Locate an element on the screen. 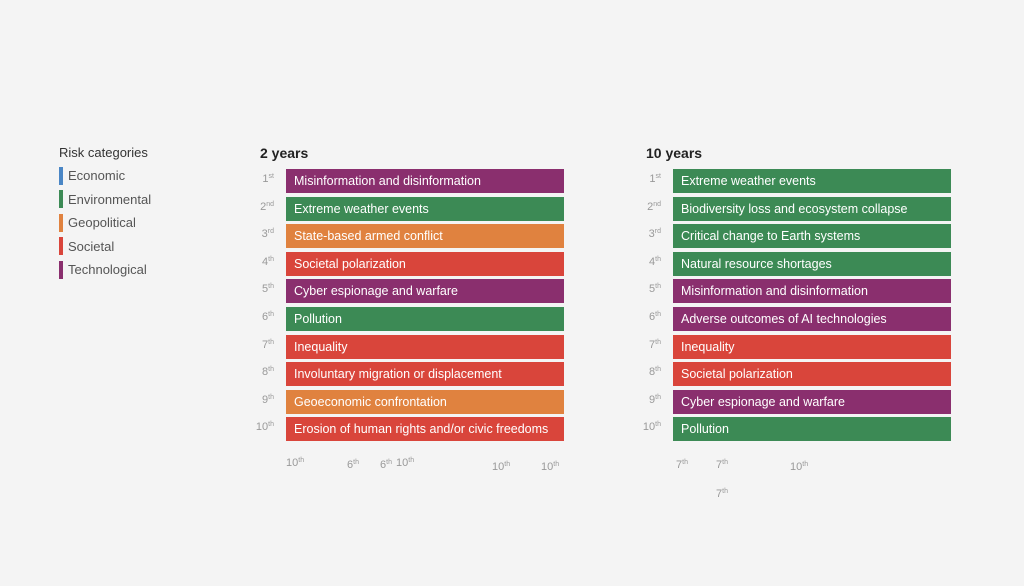 This screenshot has width=1024, height=586. risk-row: 5th Cyber espionage and warfare is located at coordinates (413, 293).